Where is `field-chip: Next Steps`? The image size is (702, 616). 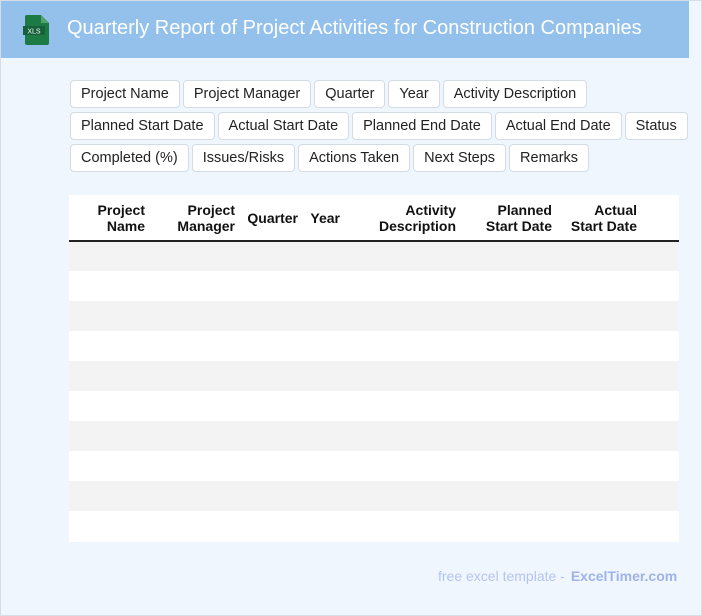
field-chip: Next Steps is located at coordinates (460, 158).